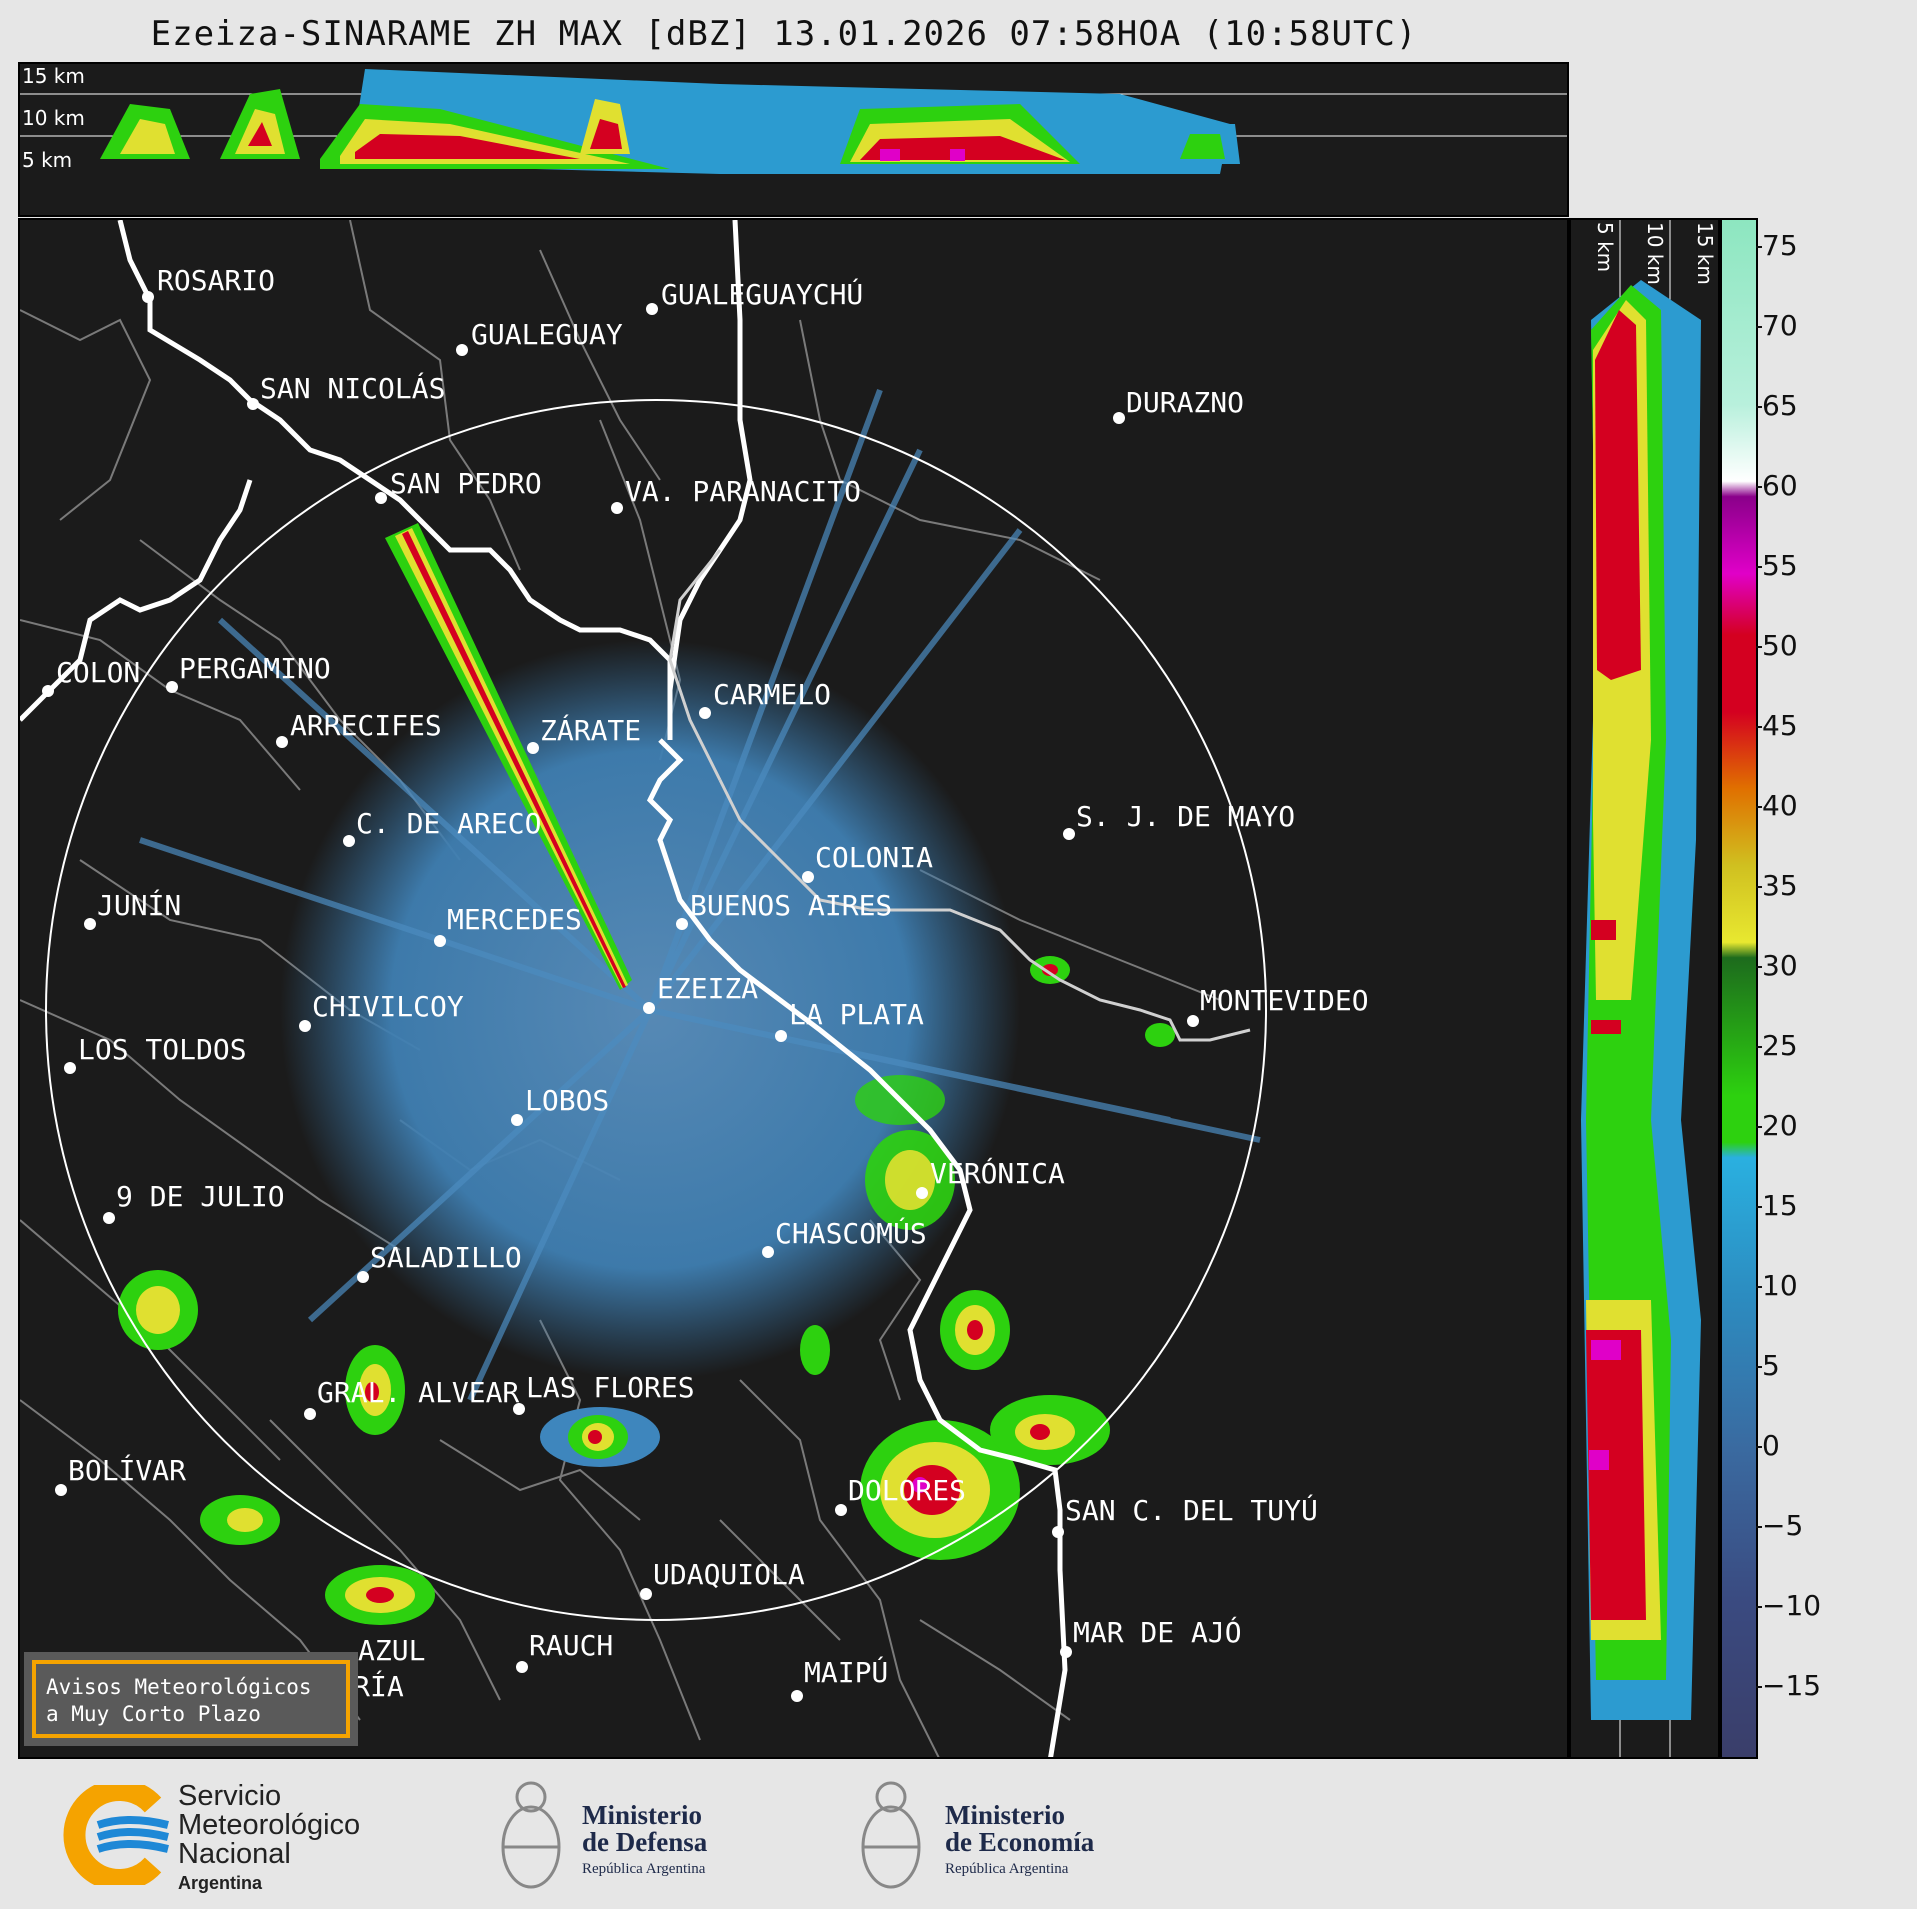  I want to click on city-label: COLON, so click(98, 672).